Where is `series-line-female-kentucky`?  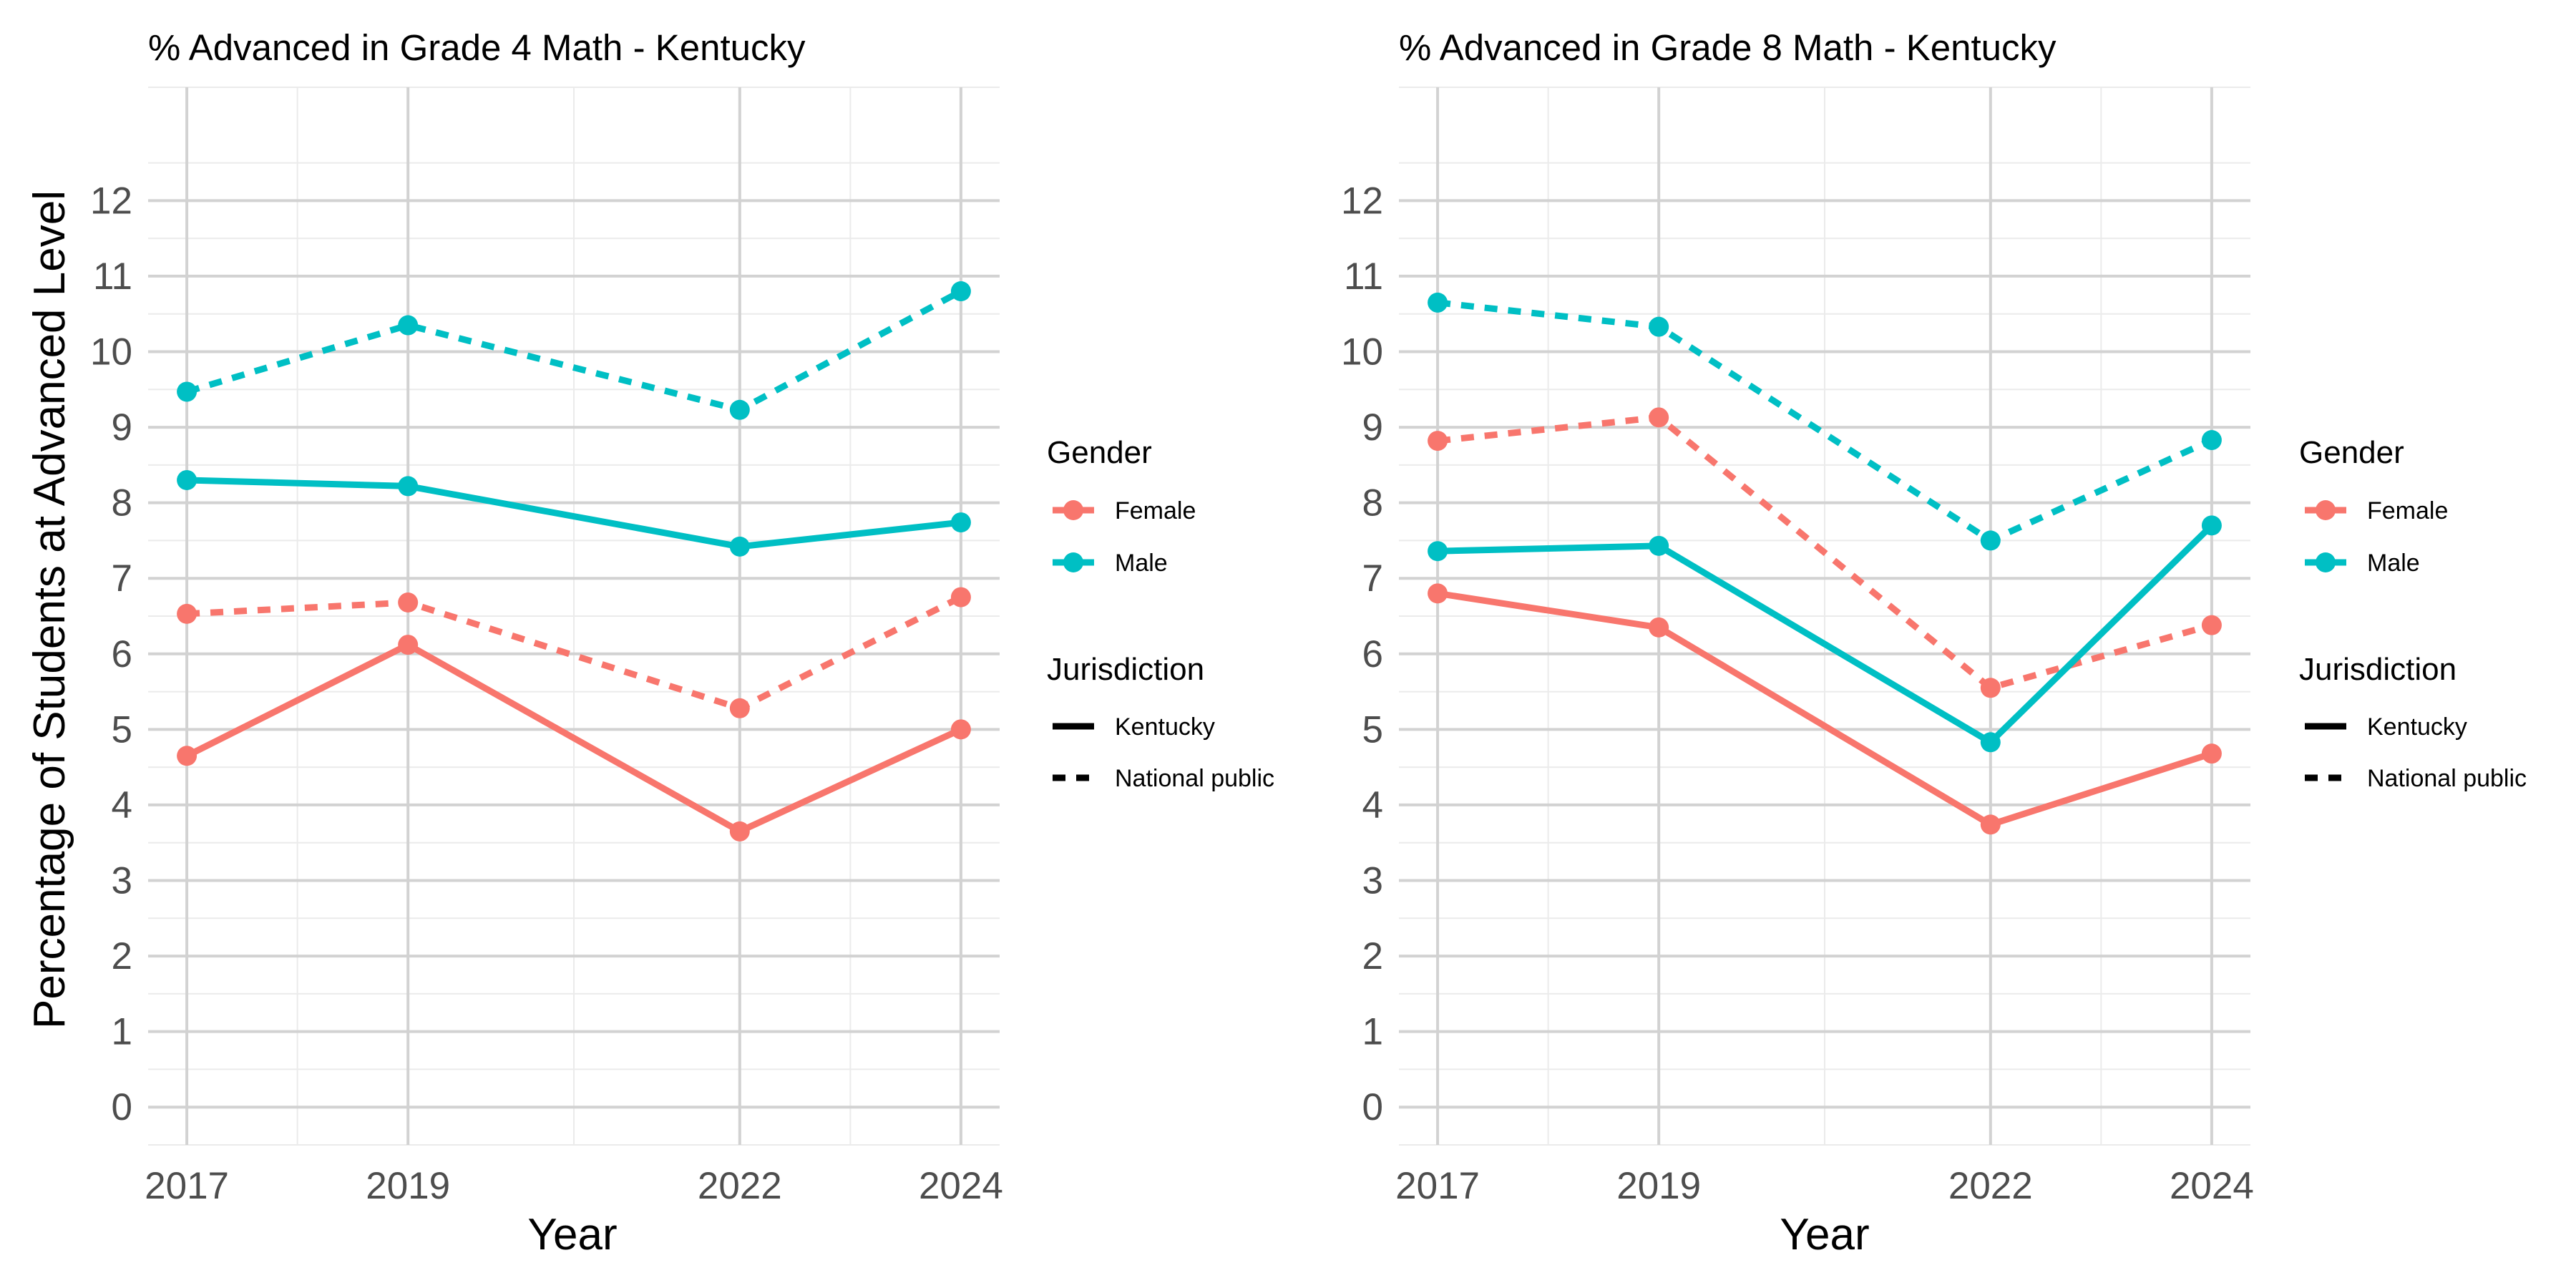 series-line-female-kentucky is located at coordinates (1825, 709).